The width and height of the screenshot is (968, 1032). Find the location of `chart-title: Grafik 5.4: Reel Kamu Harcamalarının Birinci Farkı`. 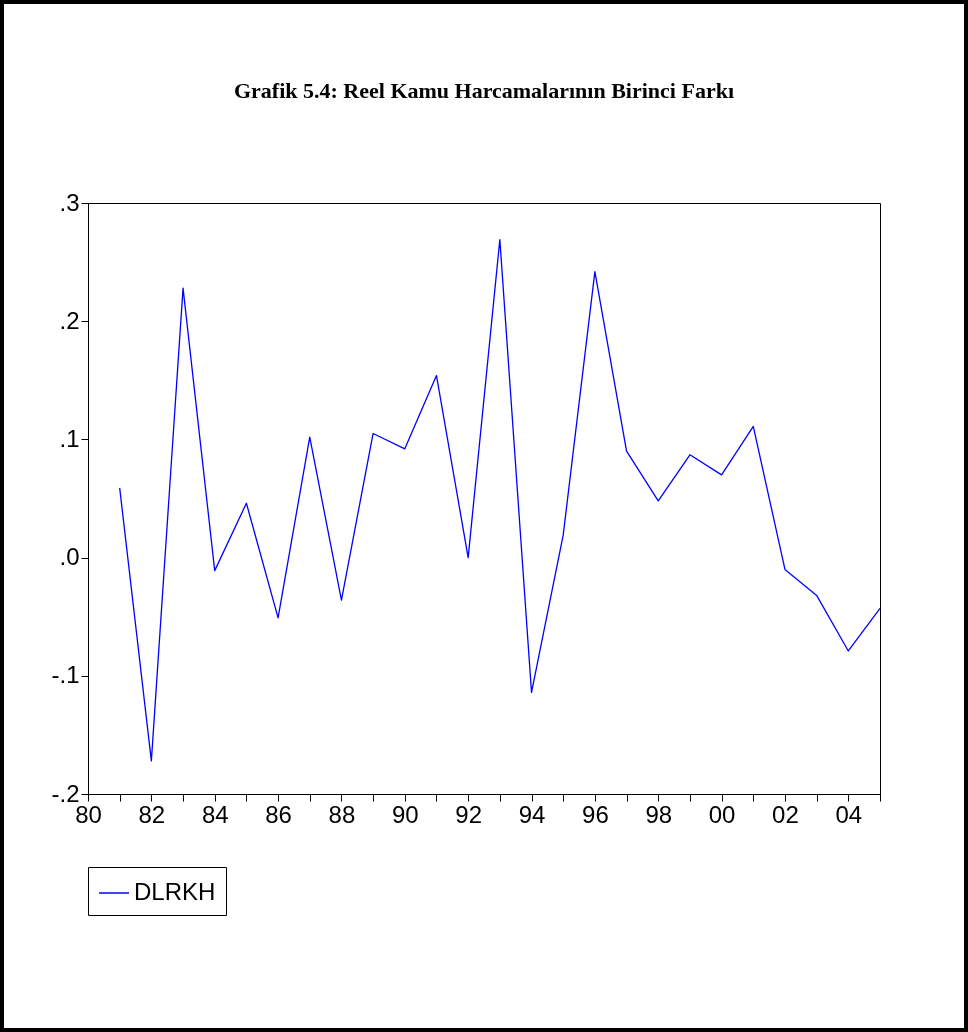

chart-title: Grafik 5.4: Reel Kamu Harcamalarının Birinci Farkı is located at coordinates (484, 90).